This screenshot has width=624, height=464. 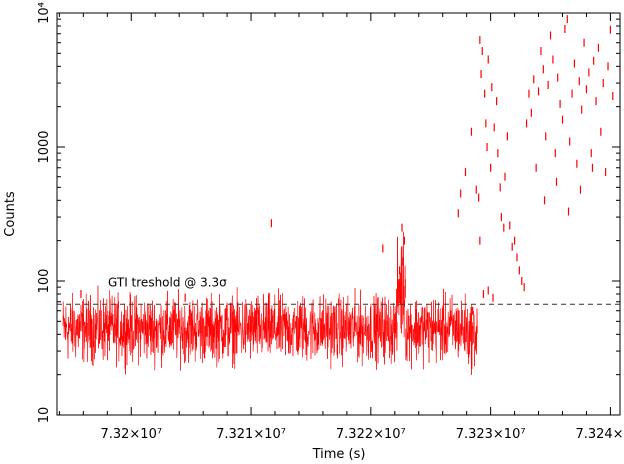 What do you see at coordinates (491, 434) in the screenshot?
I see `x-tick-label: 7.323×10⁷` at bounding box center [491, 434].